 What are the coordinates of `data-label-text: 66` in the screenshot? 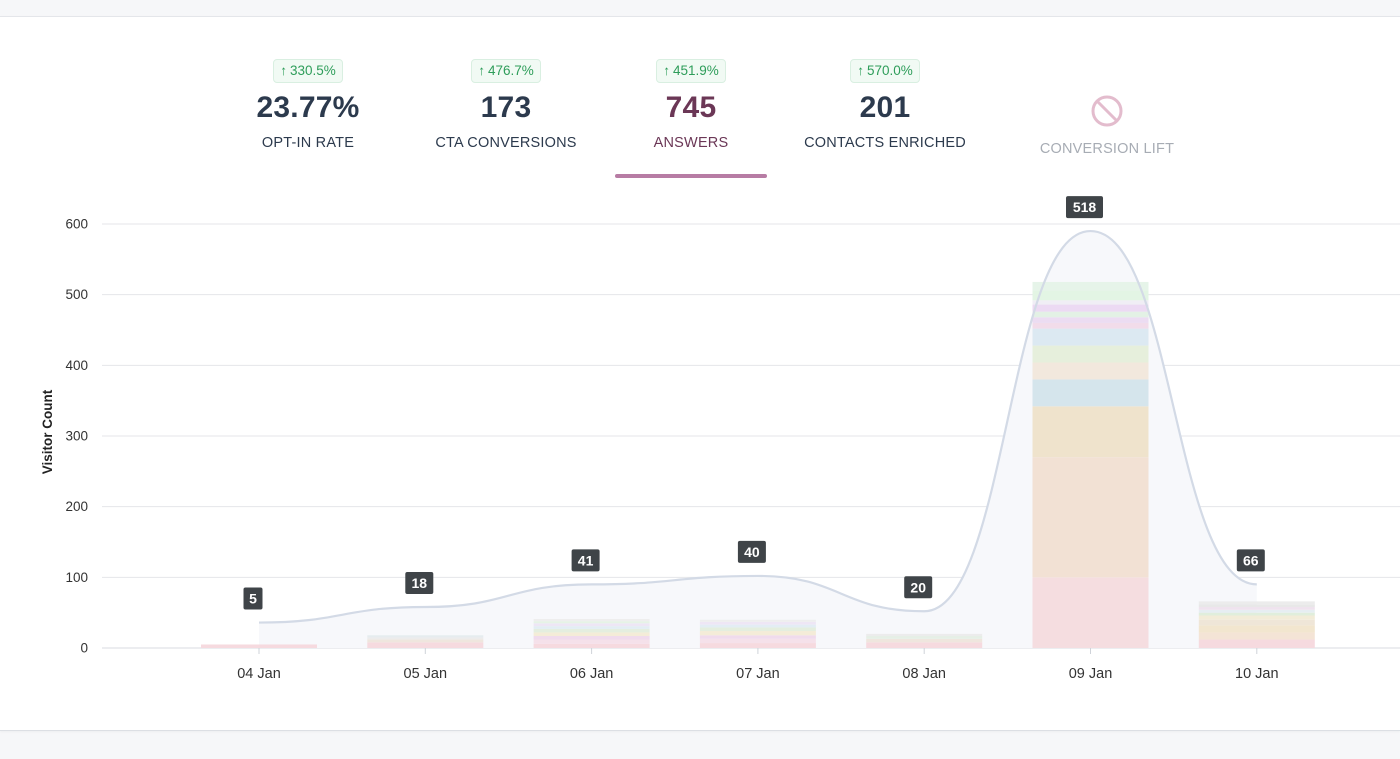 It's located at (1251, 560).